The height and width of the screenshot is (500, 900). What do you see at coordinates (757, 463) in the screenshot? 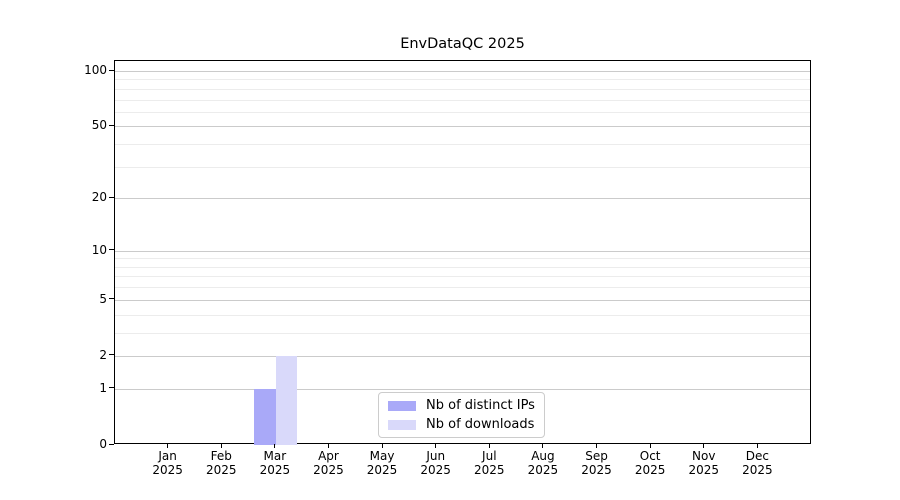
I see `x-tick-label: Dec 2025` at bounding box center [757, 463].